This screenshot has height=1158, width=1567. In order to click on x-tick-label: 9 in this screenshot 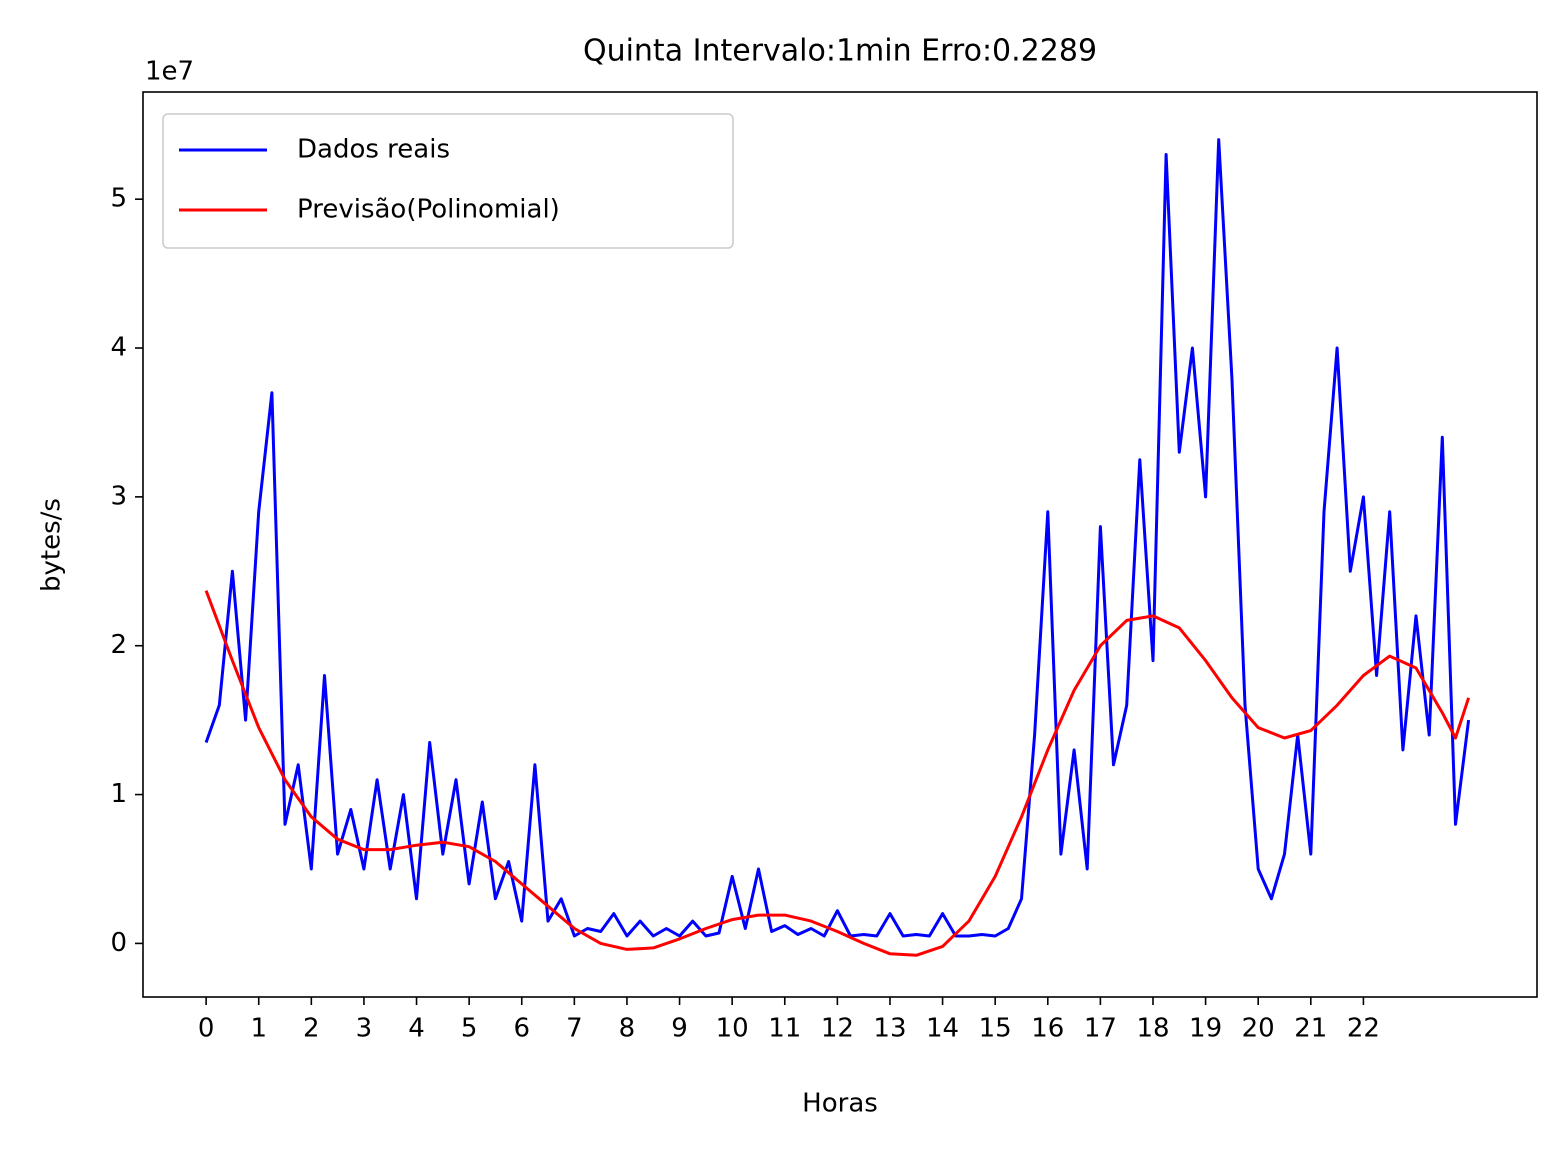, I will do `click(679, 1029)`.